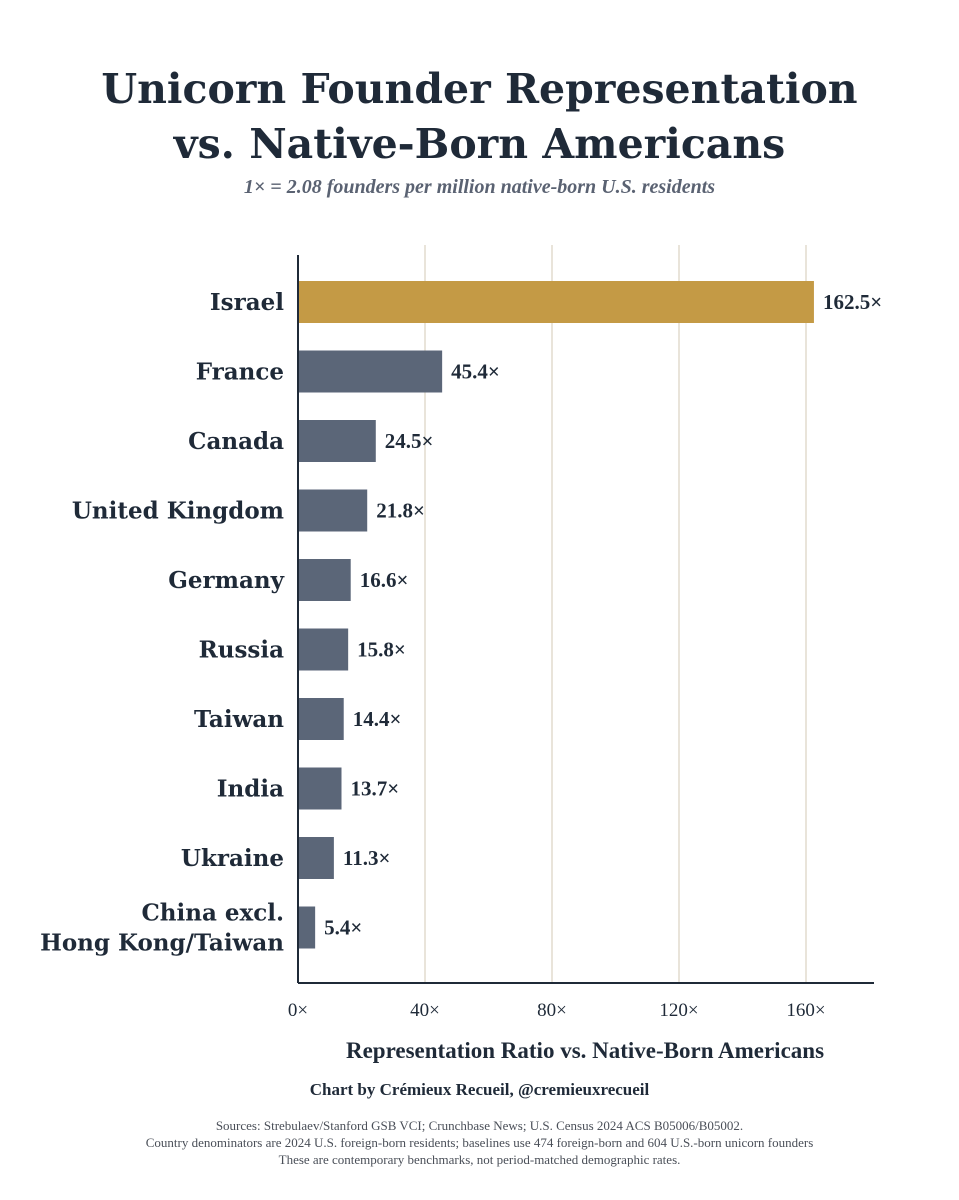  I want to click on value-label-0: 162.5×, so click(852, 302).